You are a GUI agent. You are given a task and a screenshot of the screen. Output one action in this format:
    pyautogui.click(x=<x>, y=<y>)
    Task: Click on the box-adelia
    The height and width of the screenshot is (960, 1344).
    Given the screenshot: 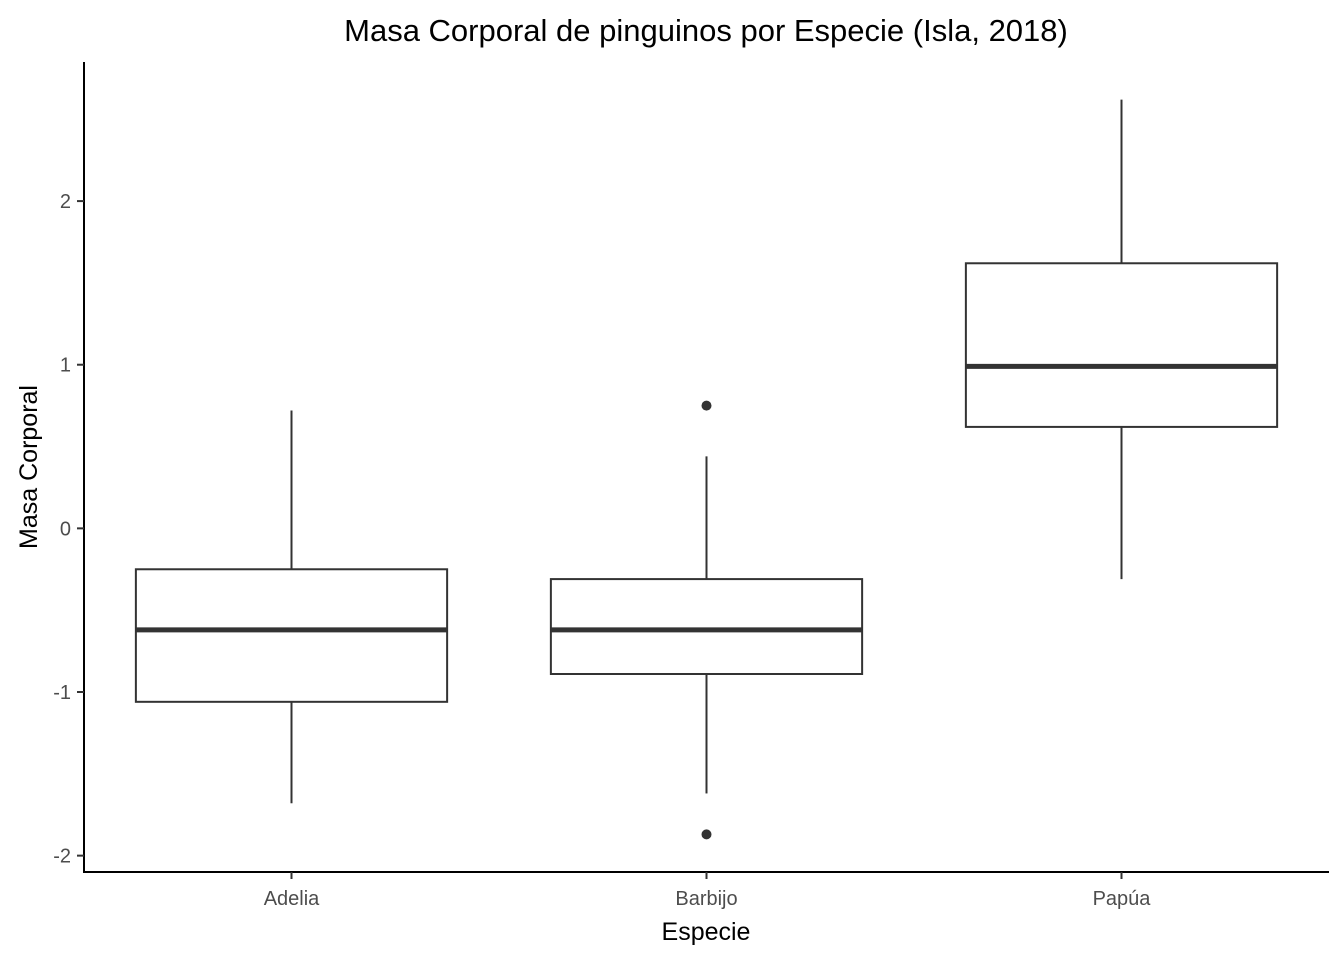 What is the action you would take?
    pyautogui.click(x=291, y=607)
    